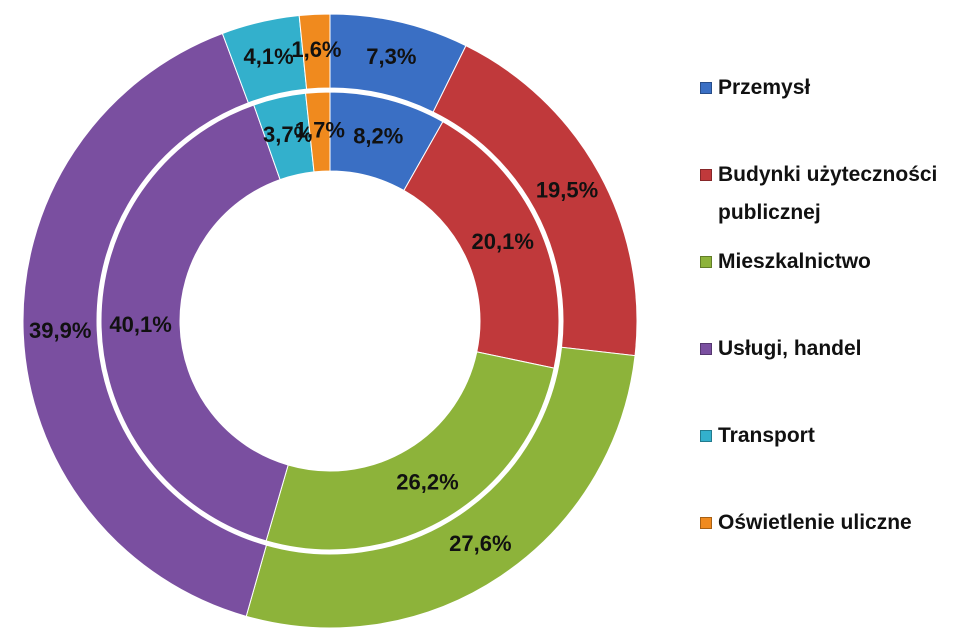 This screenshot has width=972, height=630. Describe the element at coordinates (480, 543) in the screenshot. I see `data-label: 27,6%` at that location.